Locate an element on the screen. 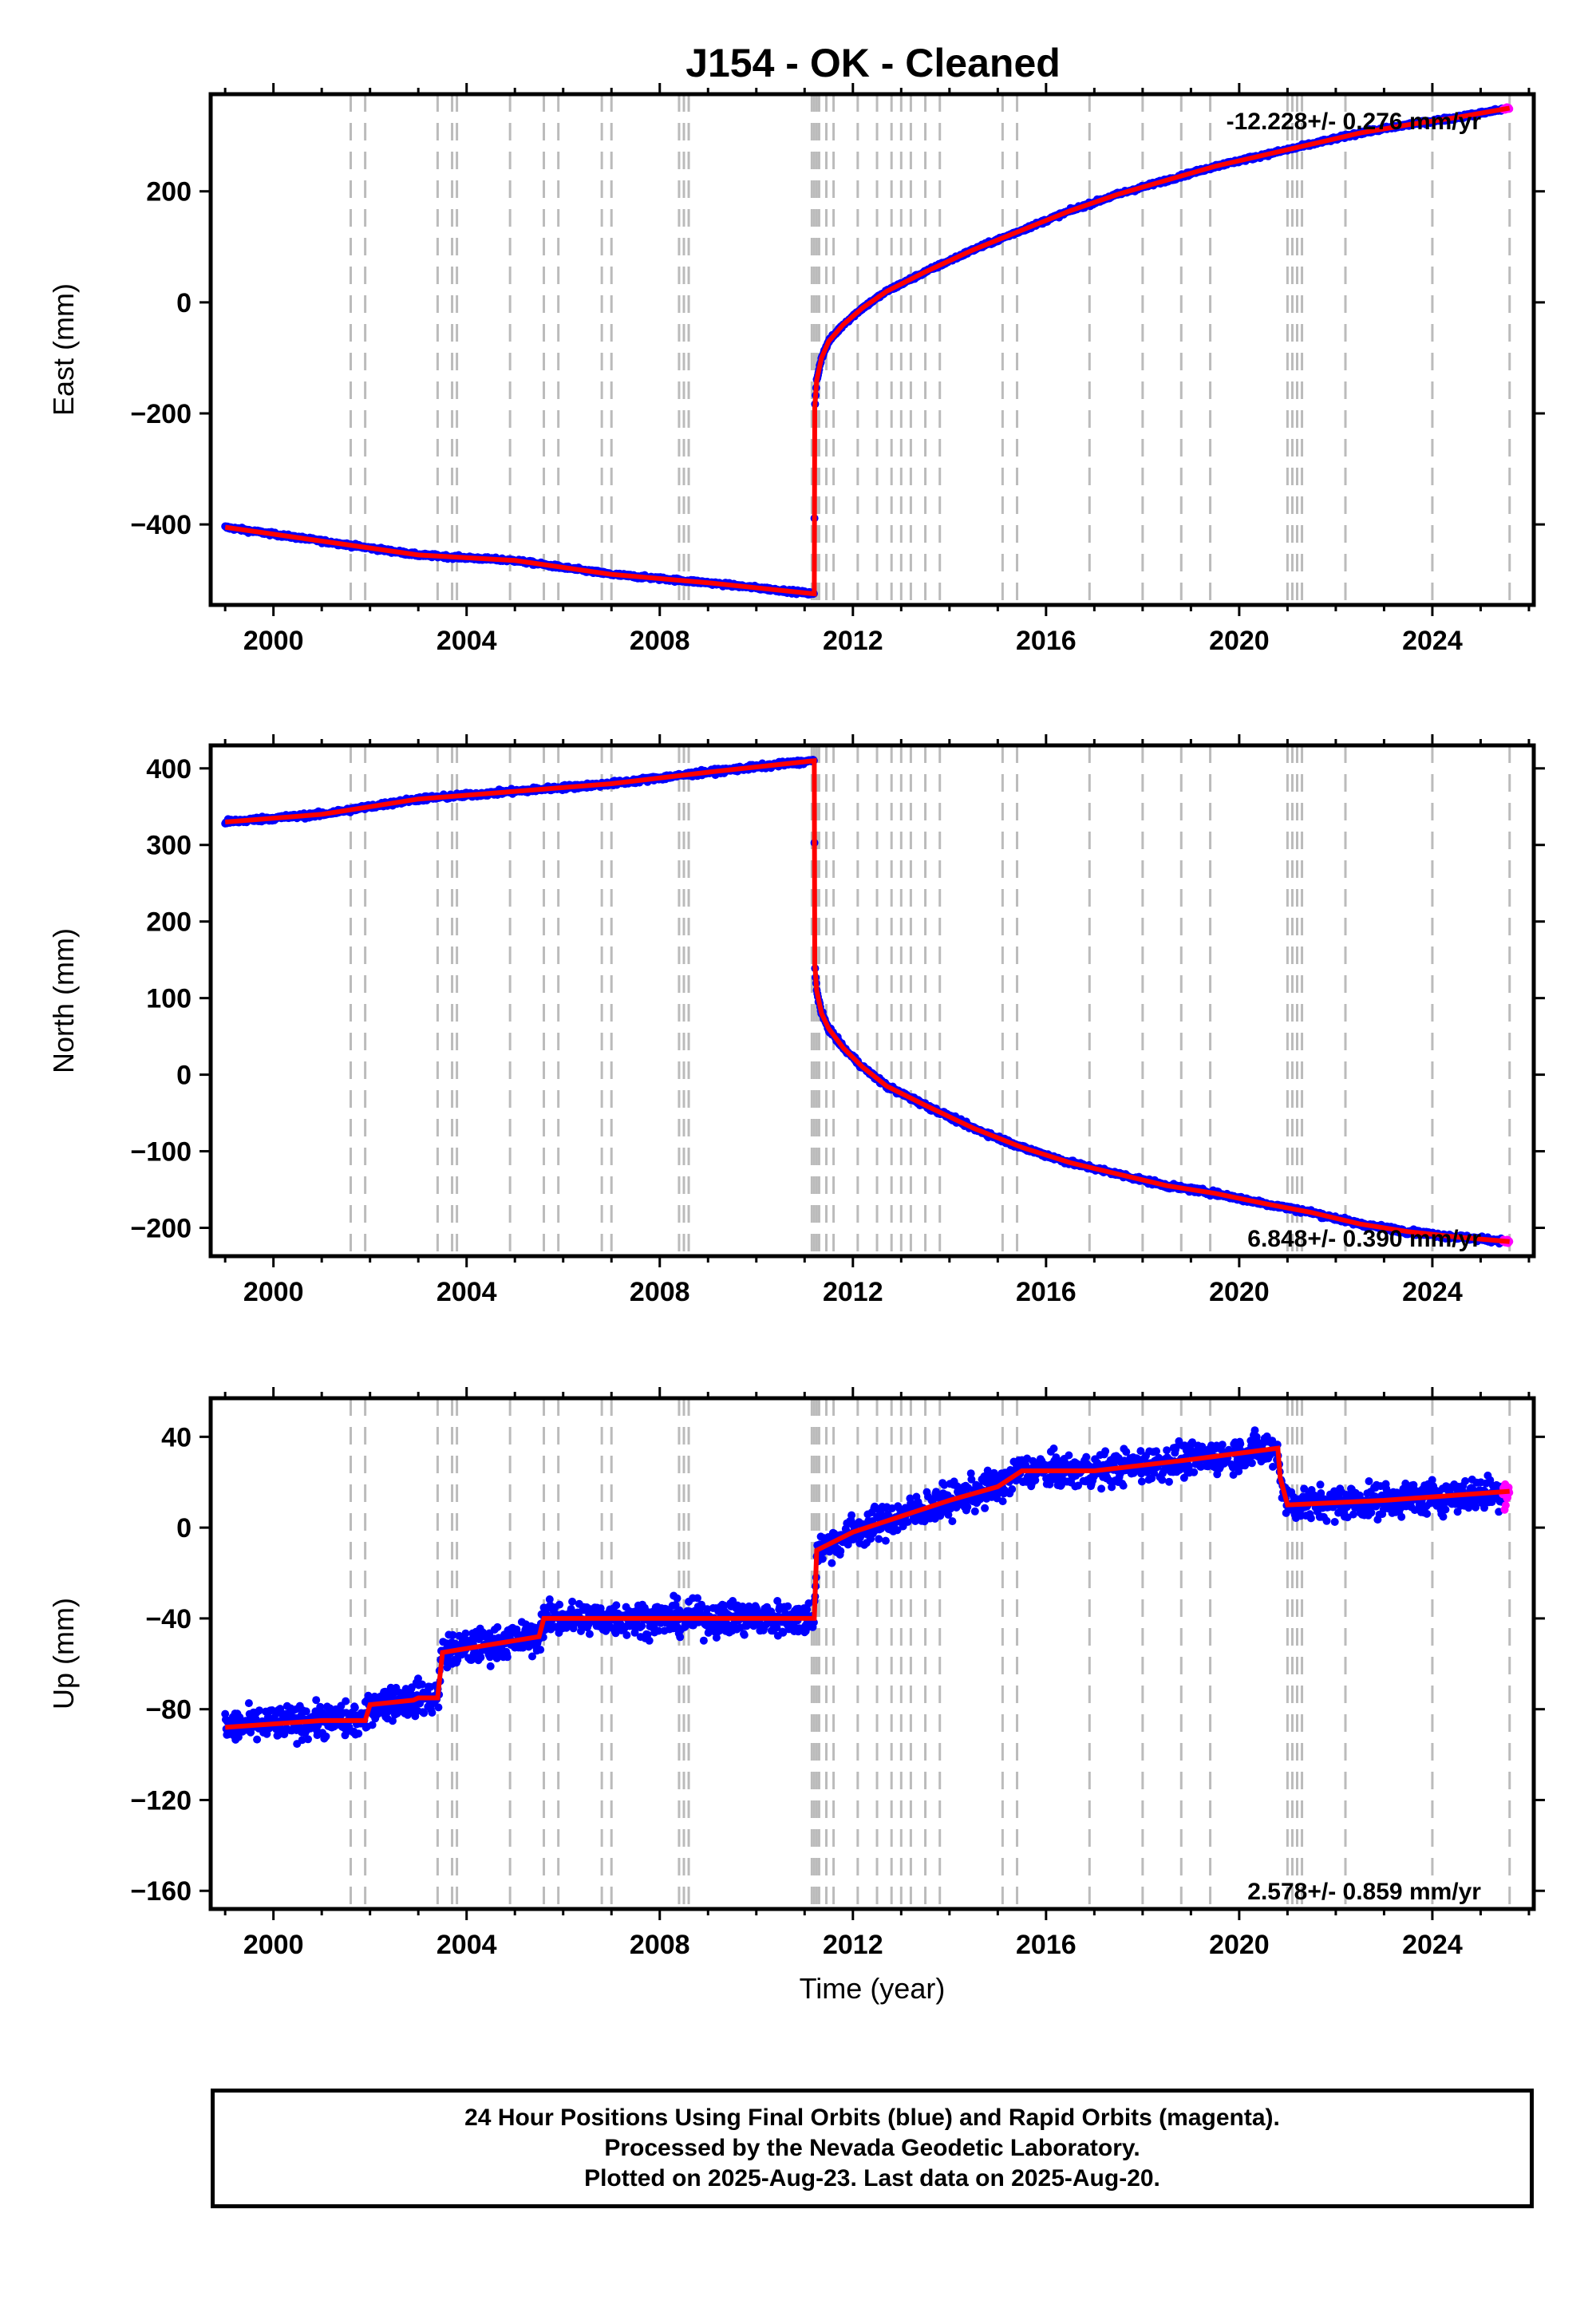 This screenshot has width=1596, height=2316. y-tick-label: −400 is located at coordinates (161, 525).